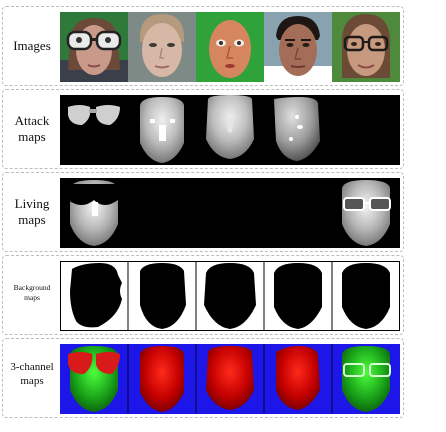  I want to click on attack-map-image, so click(230, 130).